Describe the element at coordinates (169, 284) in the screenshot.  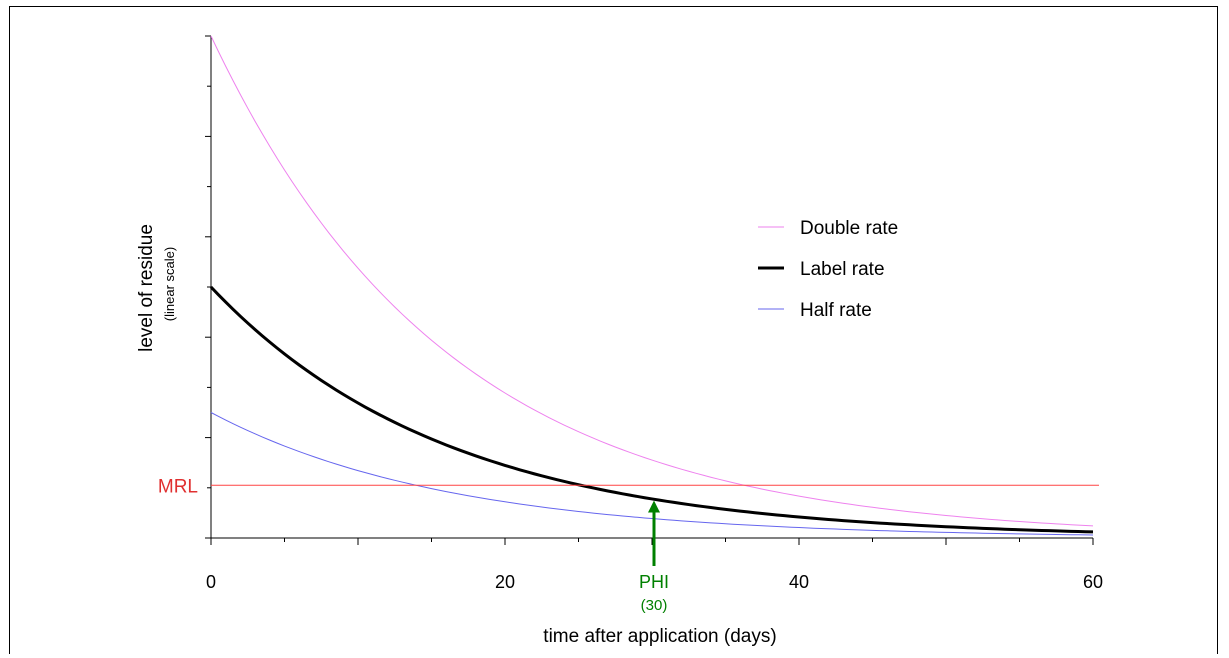
I see `y-axis-subtitle: (linear scale)` at that location.